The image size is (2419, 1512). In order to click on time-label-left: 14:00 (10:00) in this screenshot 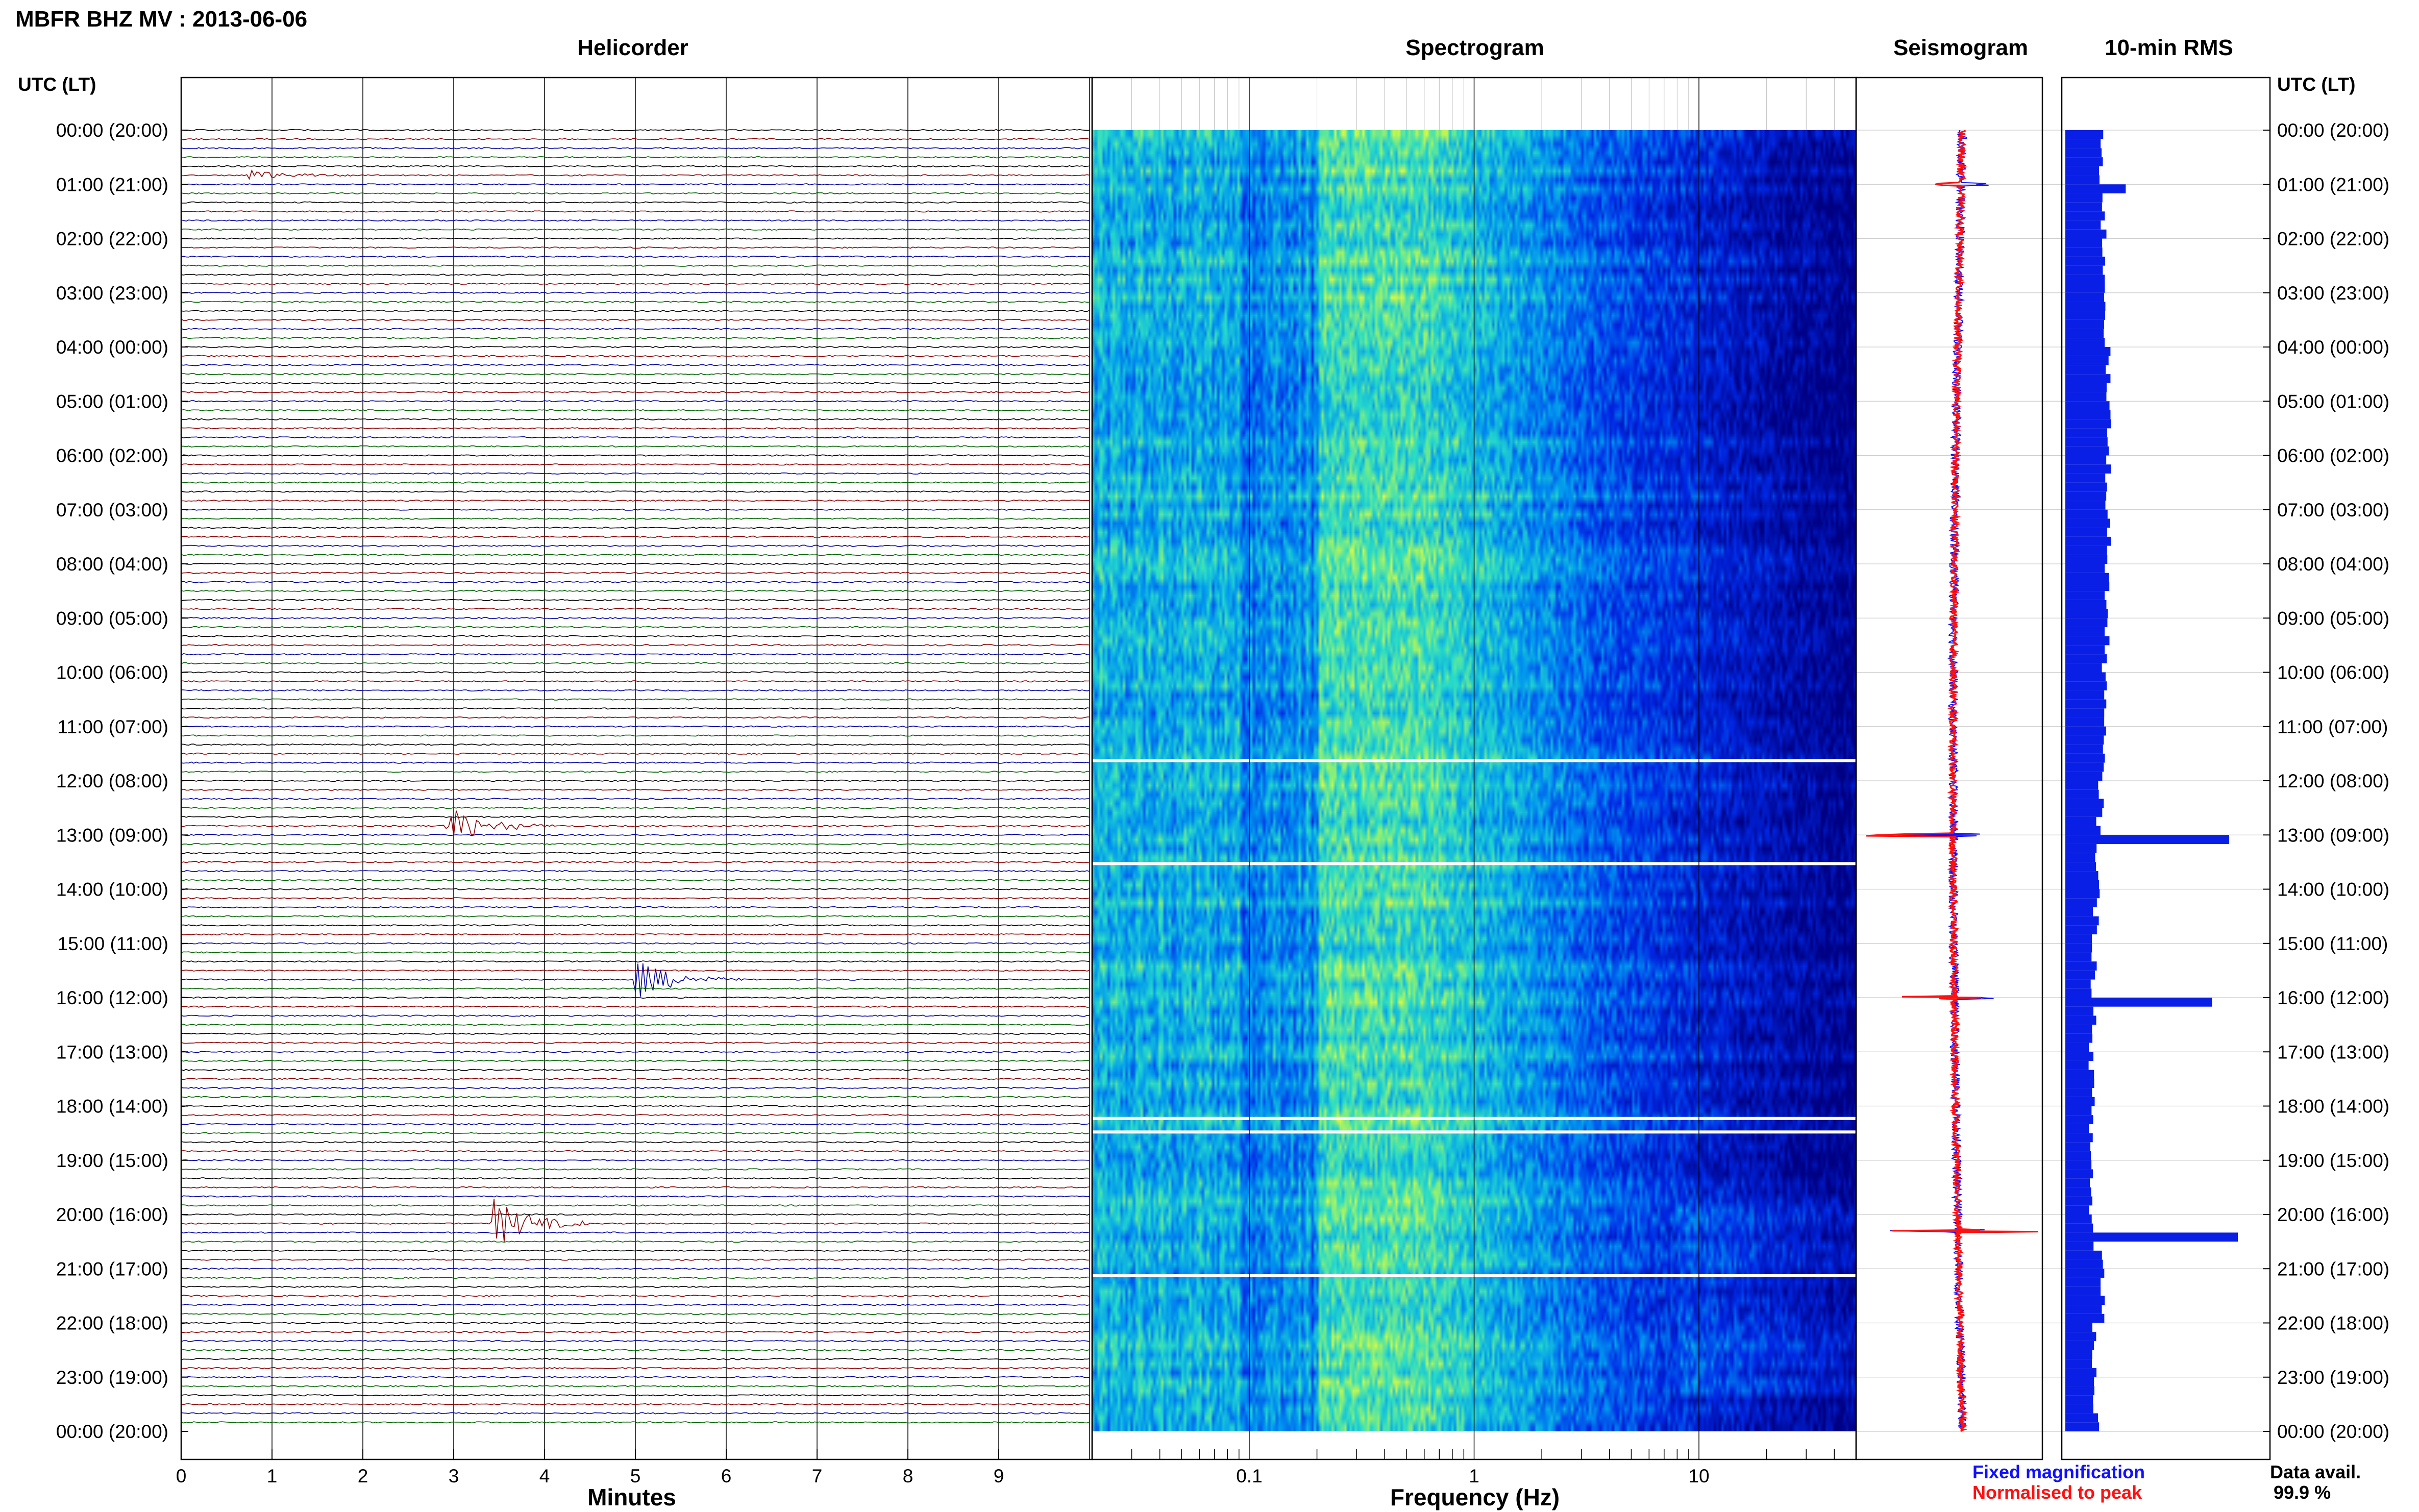, I will do `click(112, 889)`.